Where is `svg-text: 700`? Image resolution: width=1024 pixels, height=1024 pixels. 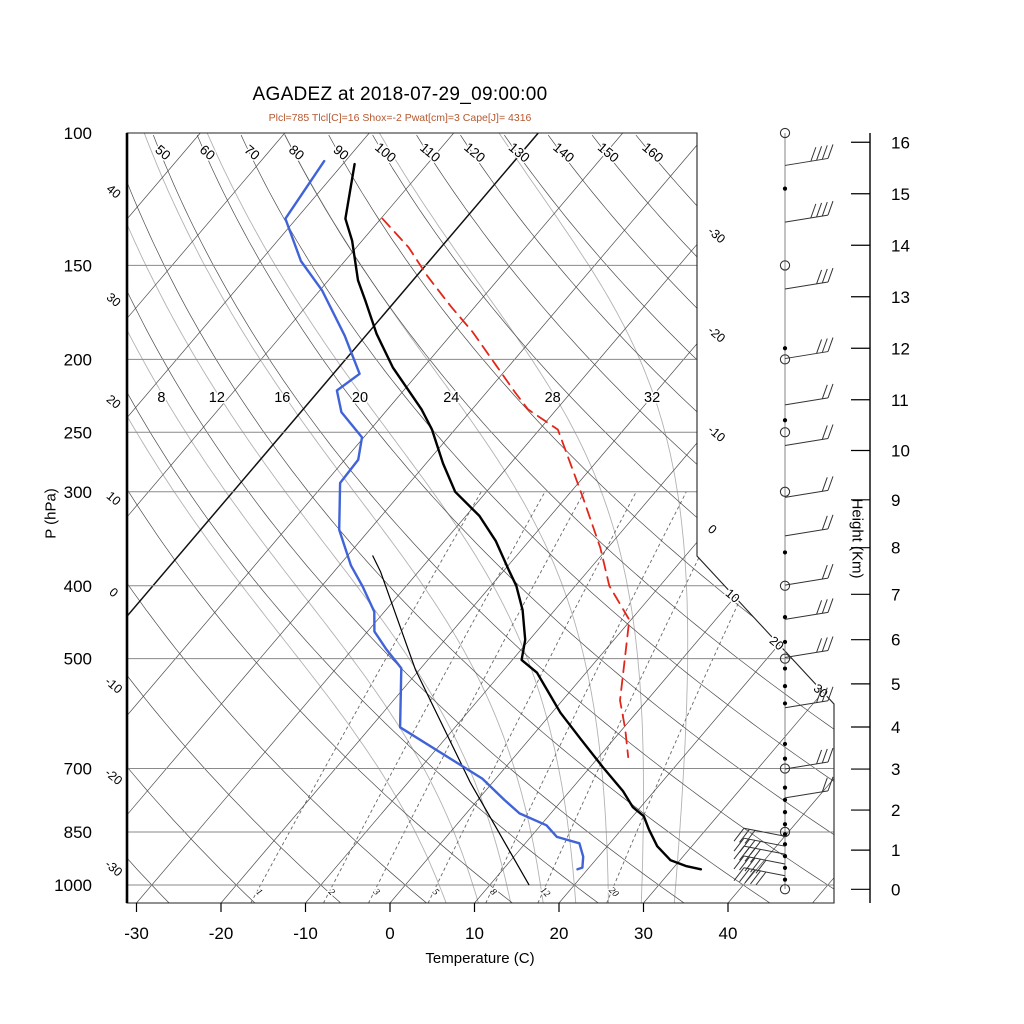 svg-text: 700 is located at coordinates (78, 769).